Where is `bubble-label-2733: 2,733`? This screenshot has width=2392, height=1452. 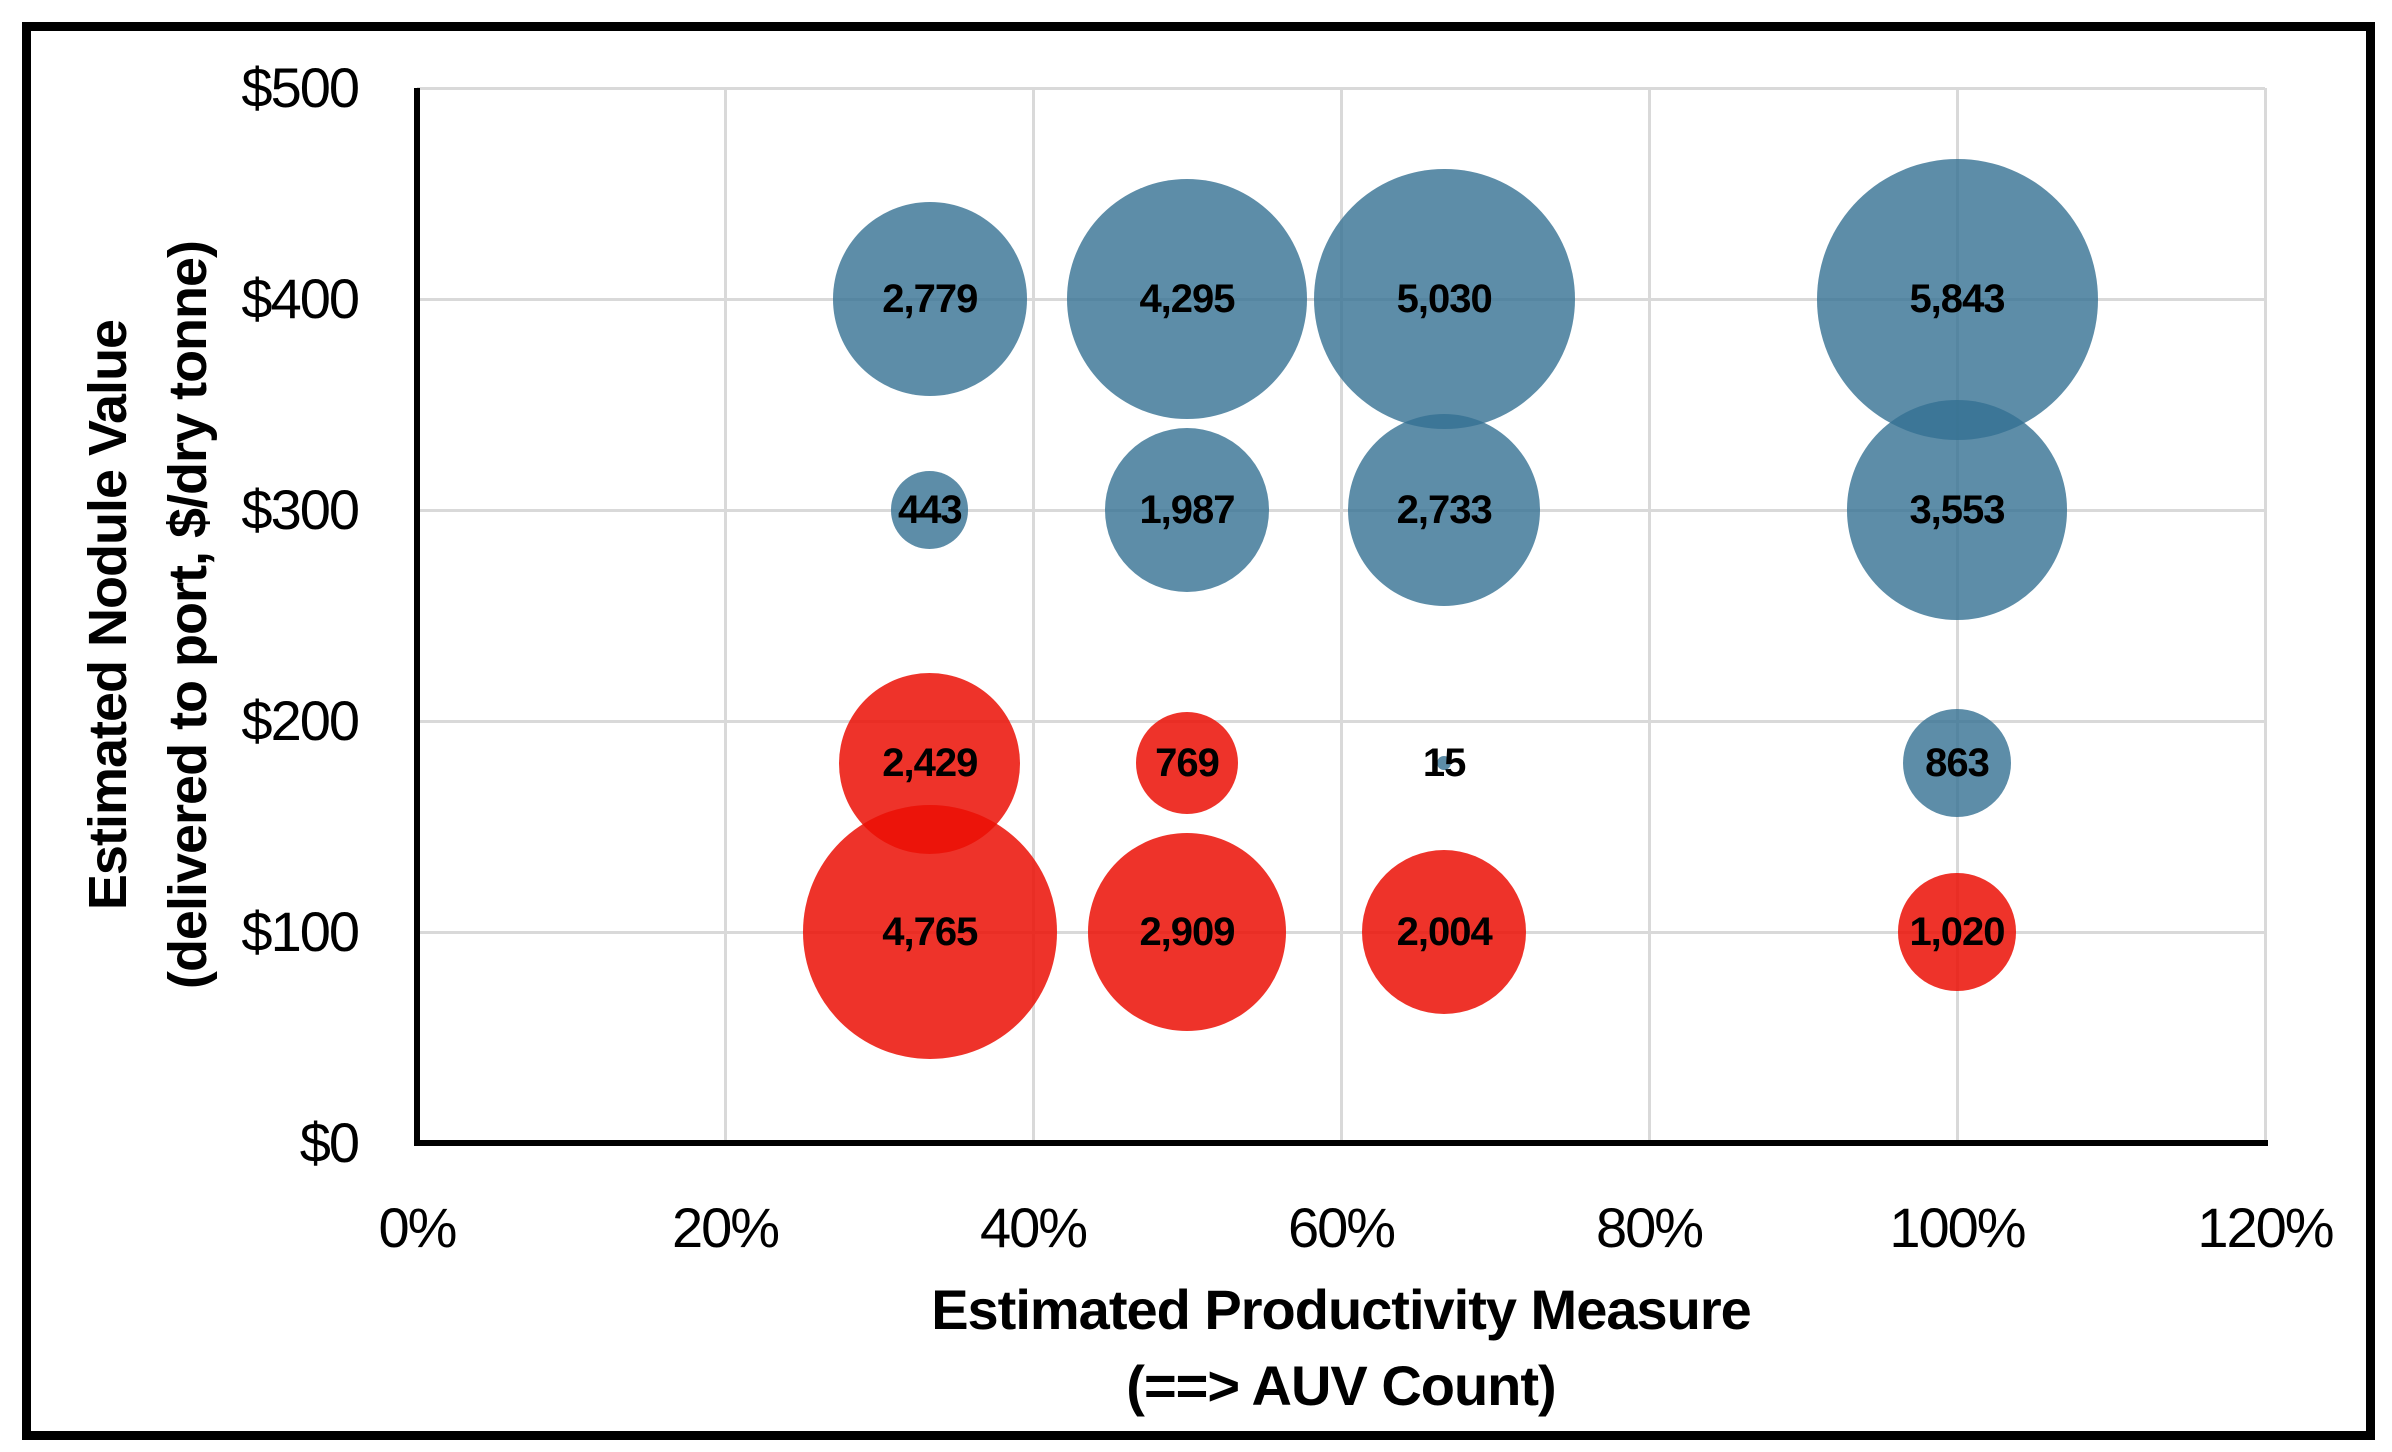
bubble-label-2733: 2,733 is located at coordinates (1444, 510).